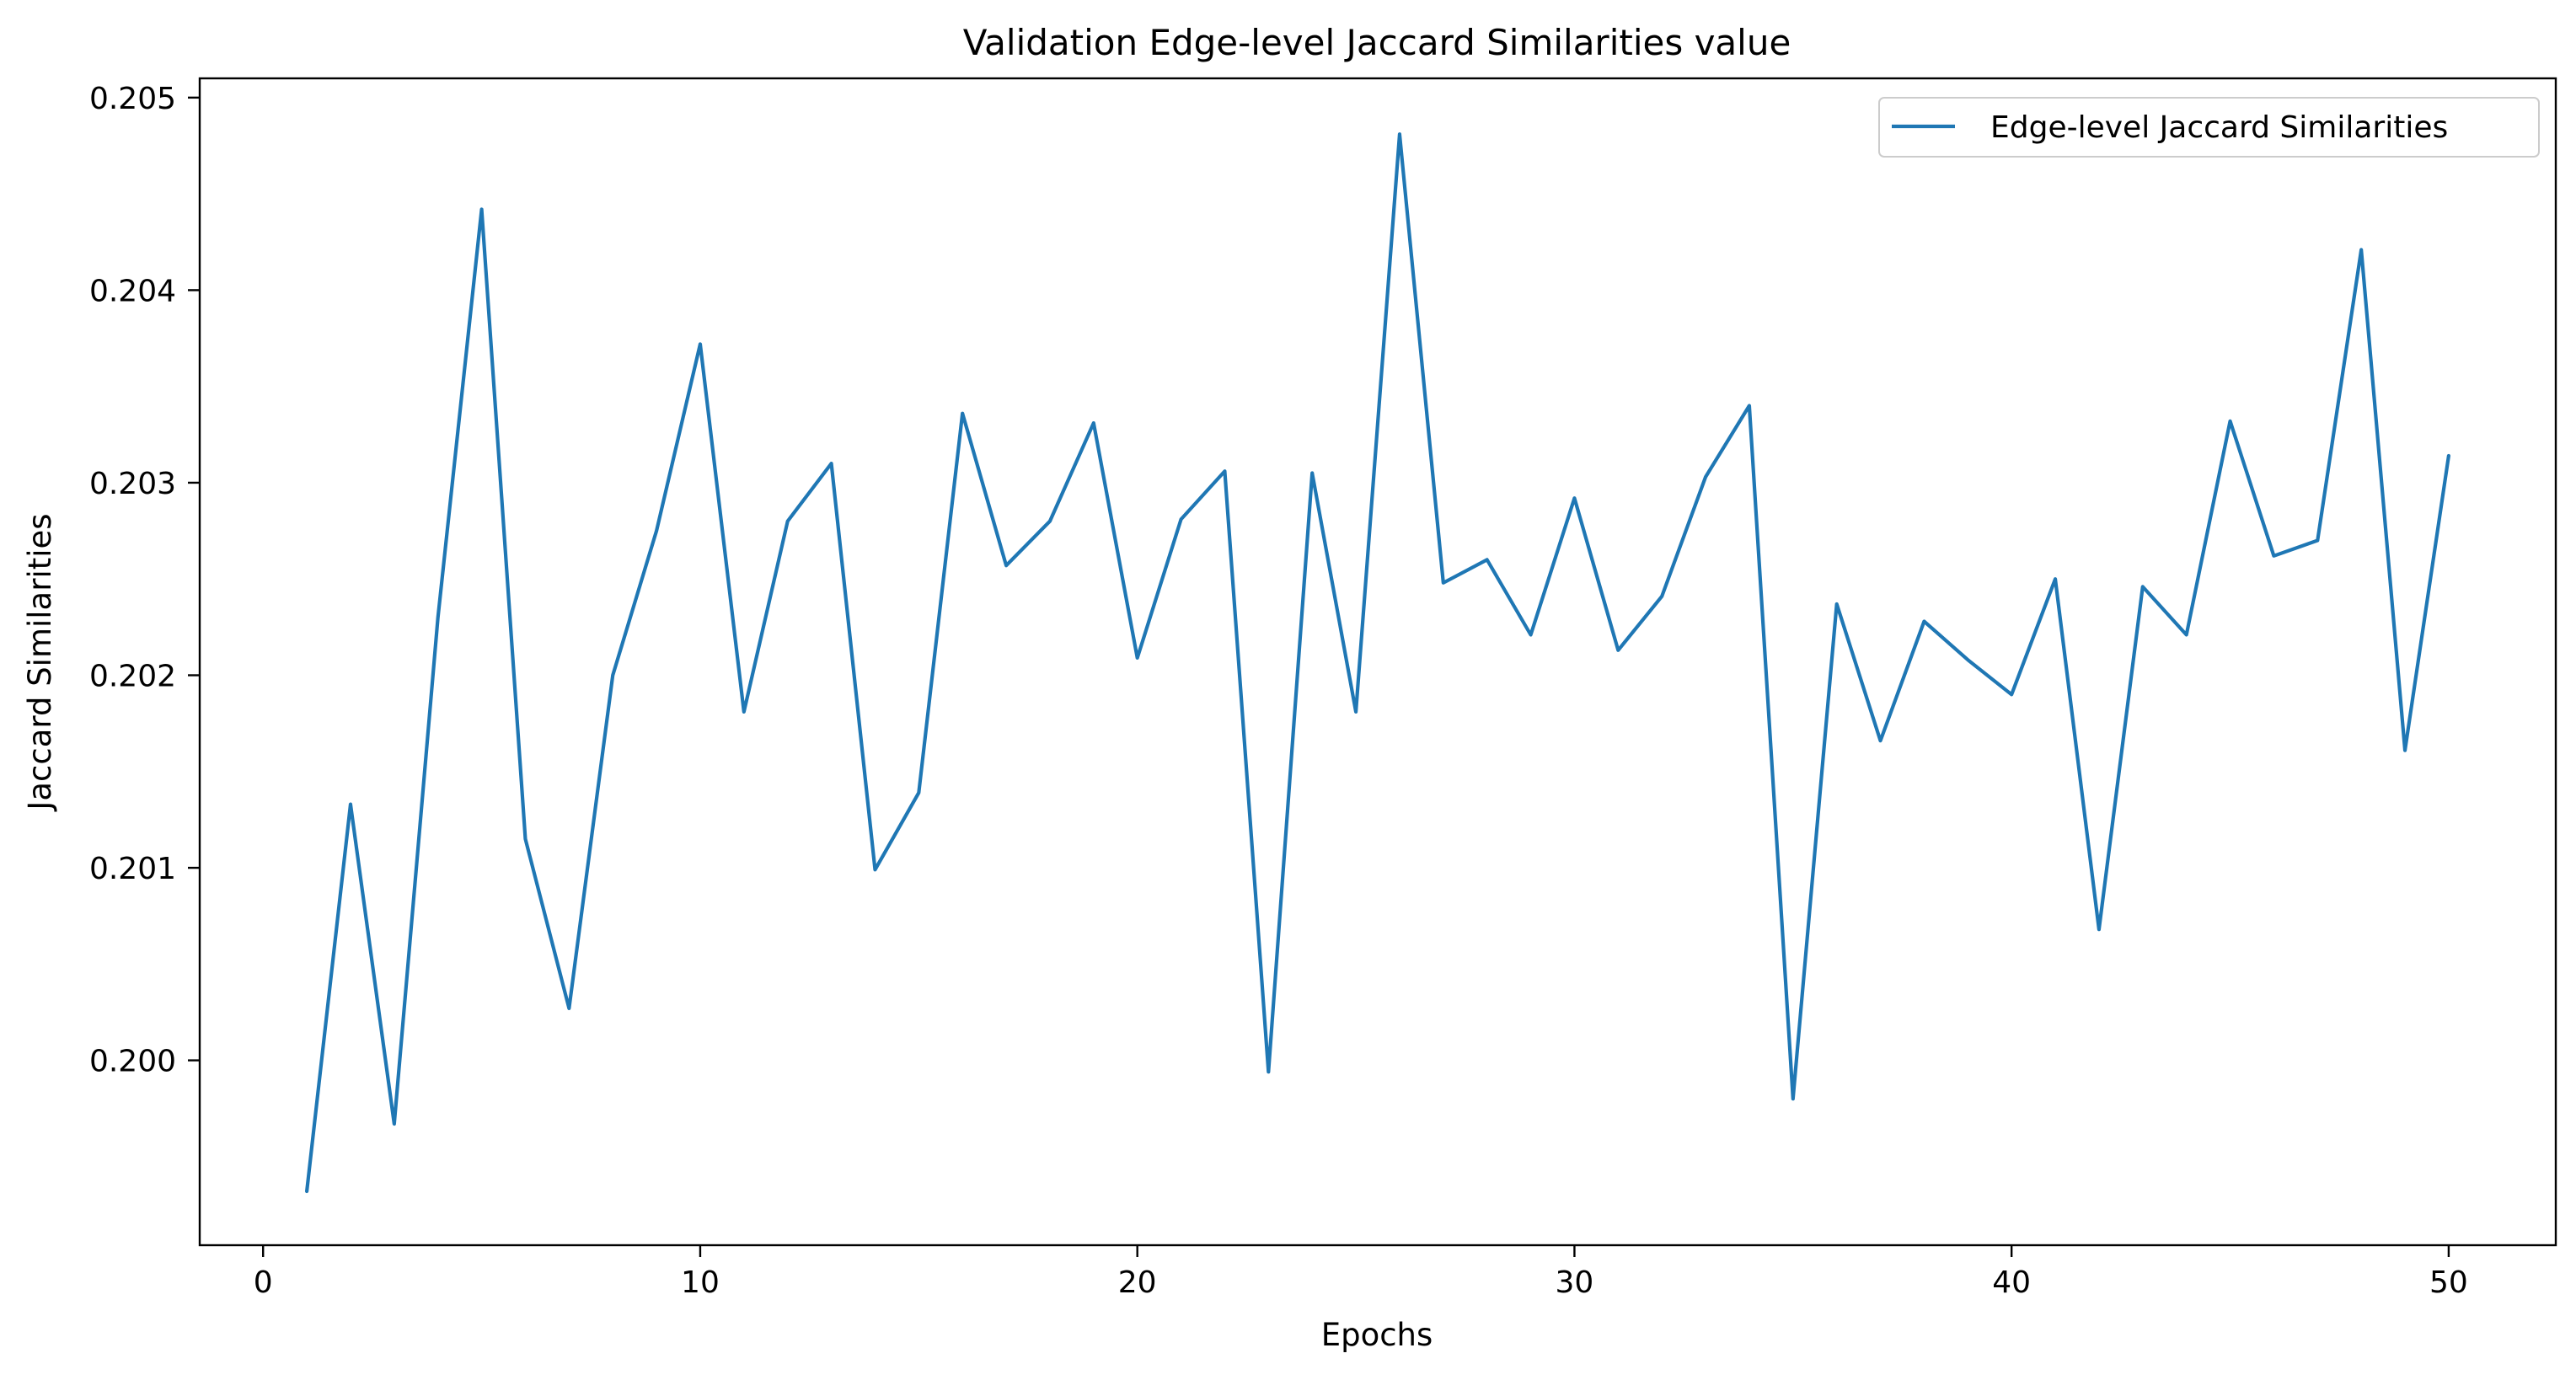 The width and height of the screenshot is (2576, 1380). Describe the element at coordinates (1361, 1272) in the screenshot. I see `x-axis: 0 10 20 30 40 50` at that location.